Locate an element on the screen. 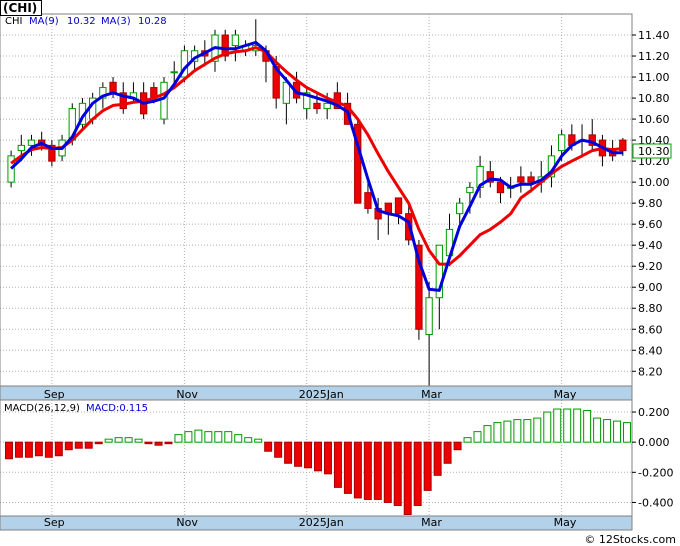 The image size is (680, 546). macd-x-label: May is located at coordinates (565, 522).